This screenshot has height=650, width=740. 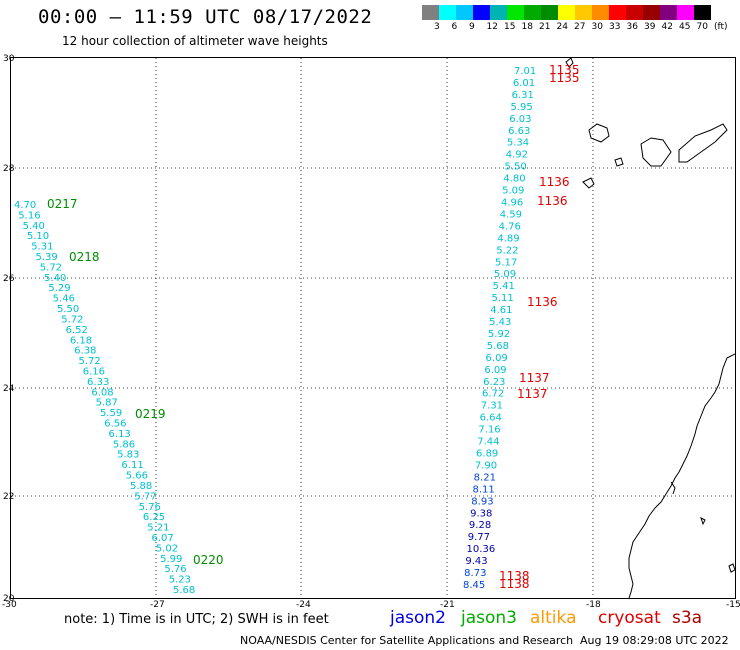 What do you see at coordinates (525, 71) in the screenshot?
I see `wave-height-value: 7.01` at bounding box center [525, 71].